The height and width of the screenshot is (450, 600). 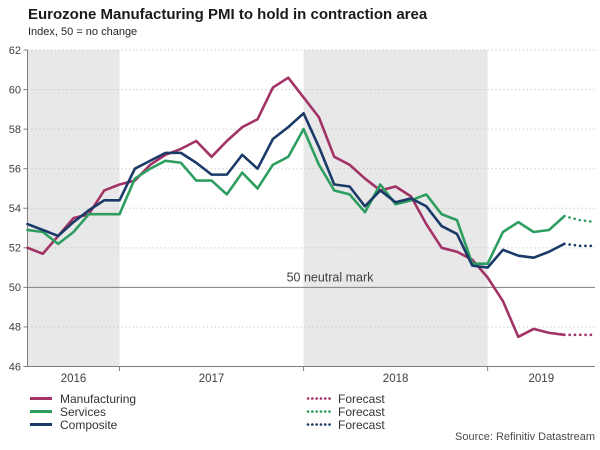 I want to click on x-year-label: 2016, so click(x=74, y=379).